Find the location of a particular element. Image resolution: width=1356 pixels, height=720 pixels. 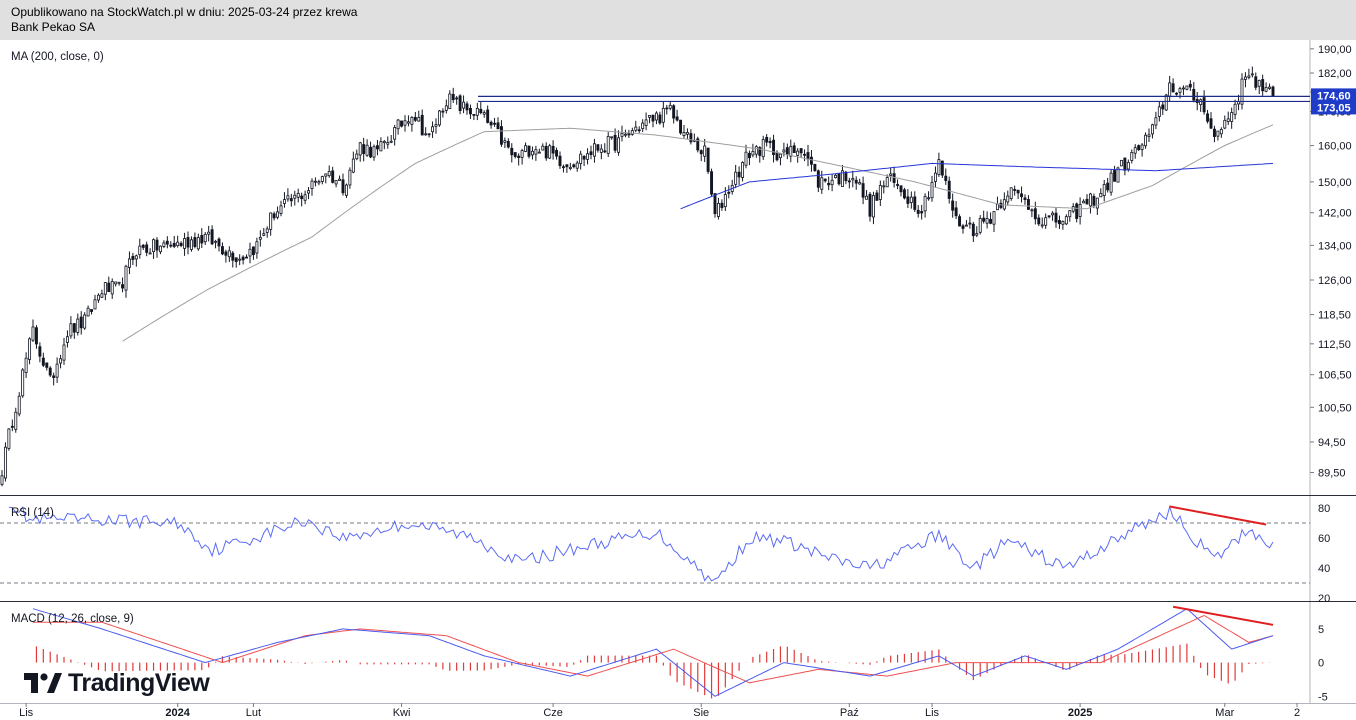

macd-indicator-label: MACD (12, 26, close, 9) is located at coordinates (72, 619).